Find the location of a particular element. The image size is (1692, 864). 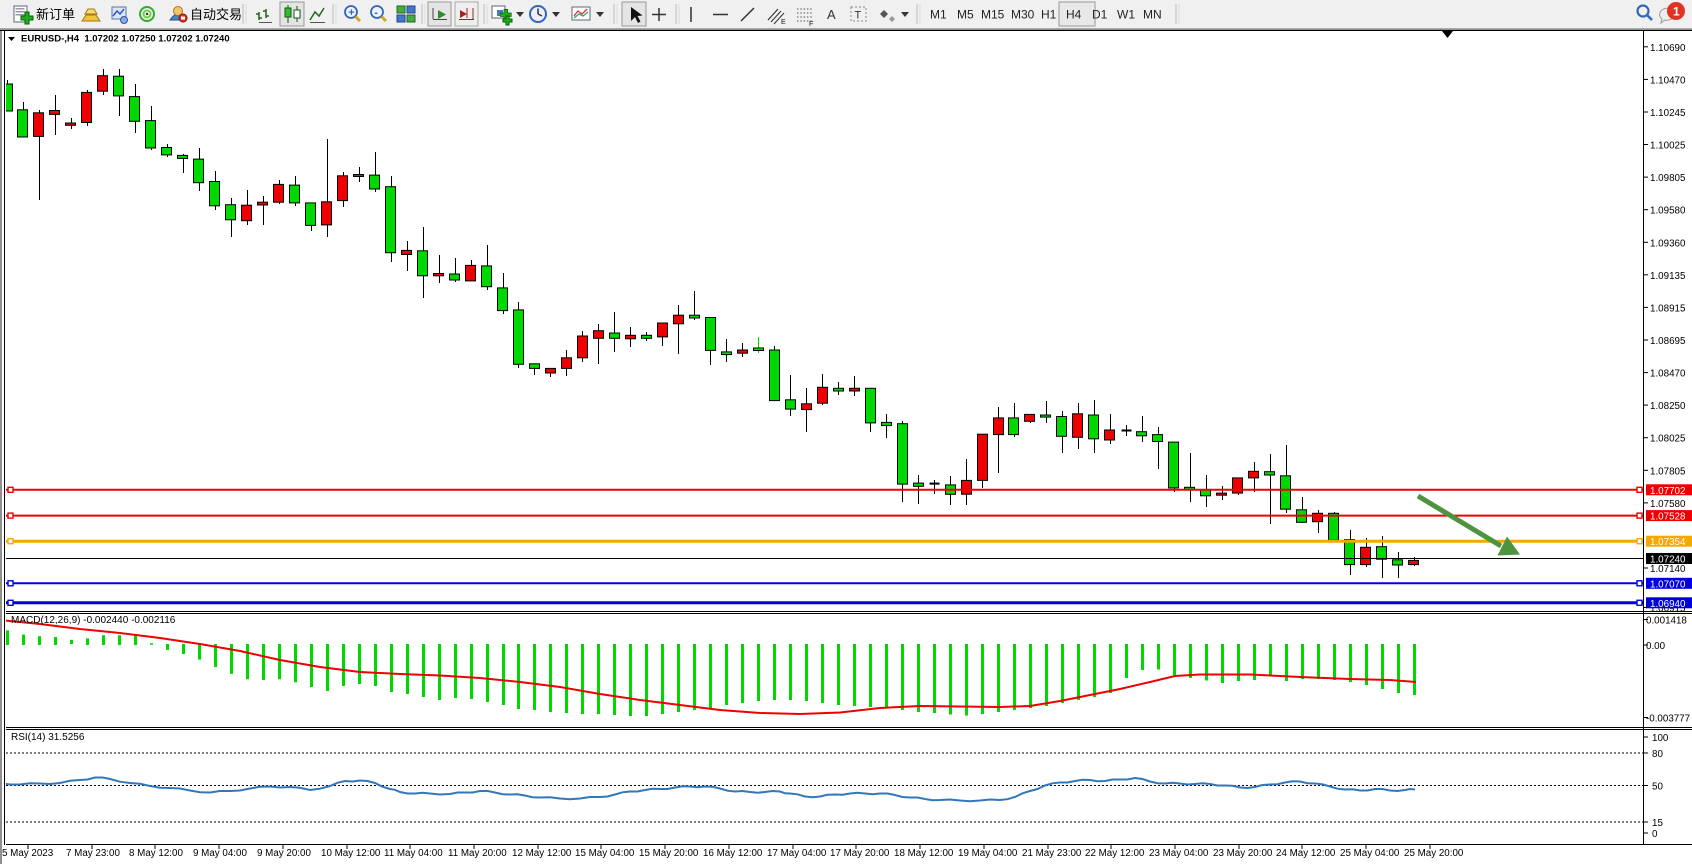

svg-text: 25 May 04:00 is located at coordinates (1370, 853).